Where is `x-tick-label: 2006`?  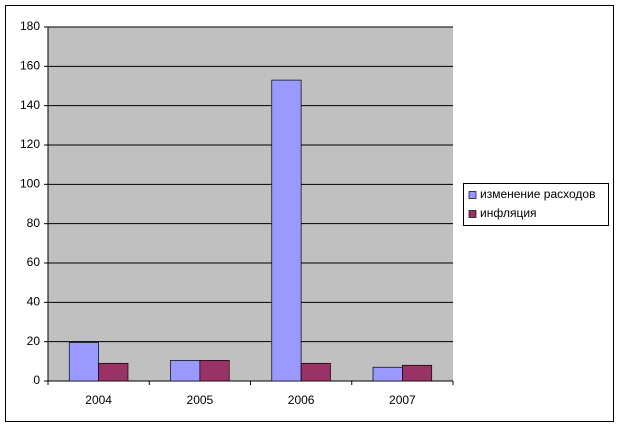
x-tick-label: 2006 is located at coordinates (301, 400).